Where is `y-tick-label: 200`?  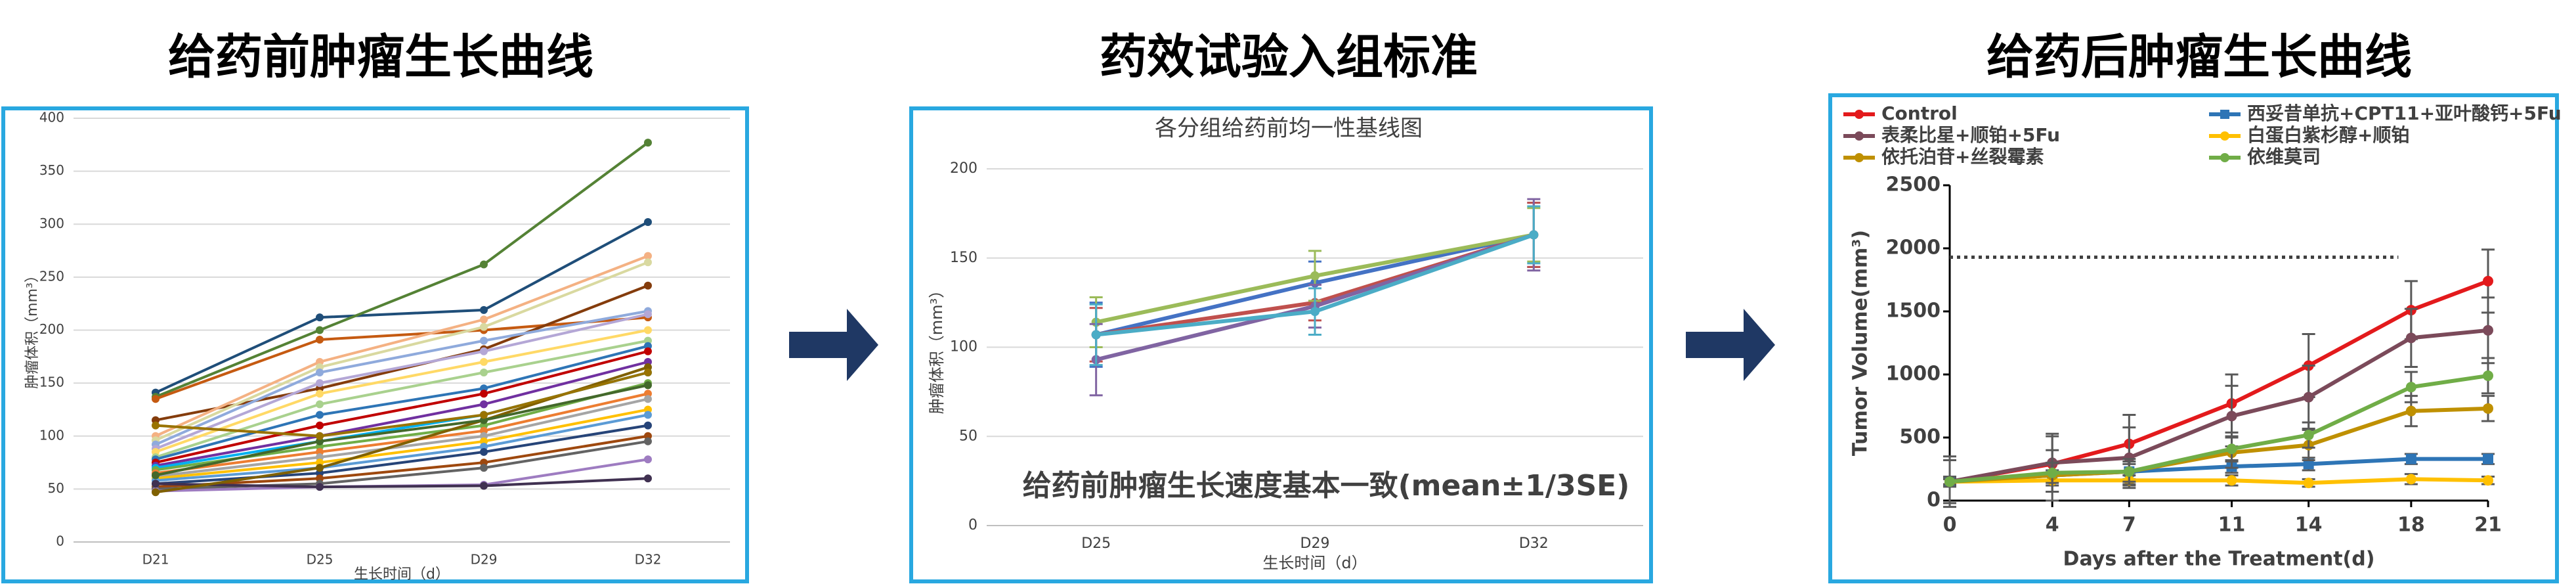 y-tick-label: 200 is located at coordinates (51, 329).